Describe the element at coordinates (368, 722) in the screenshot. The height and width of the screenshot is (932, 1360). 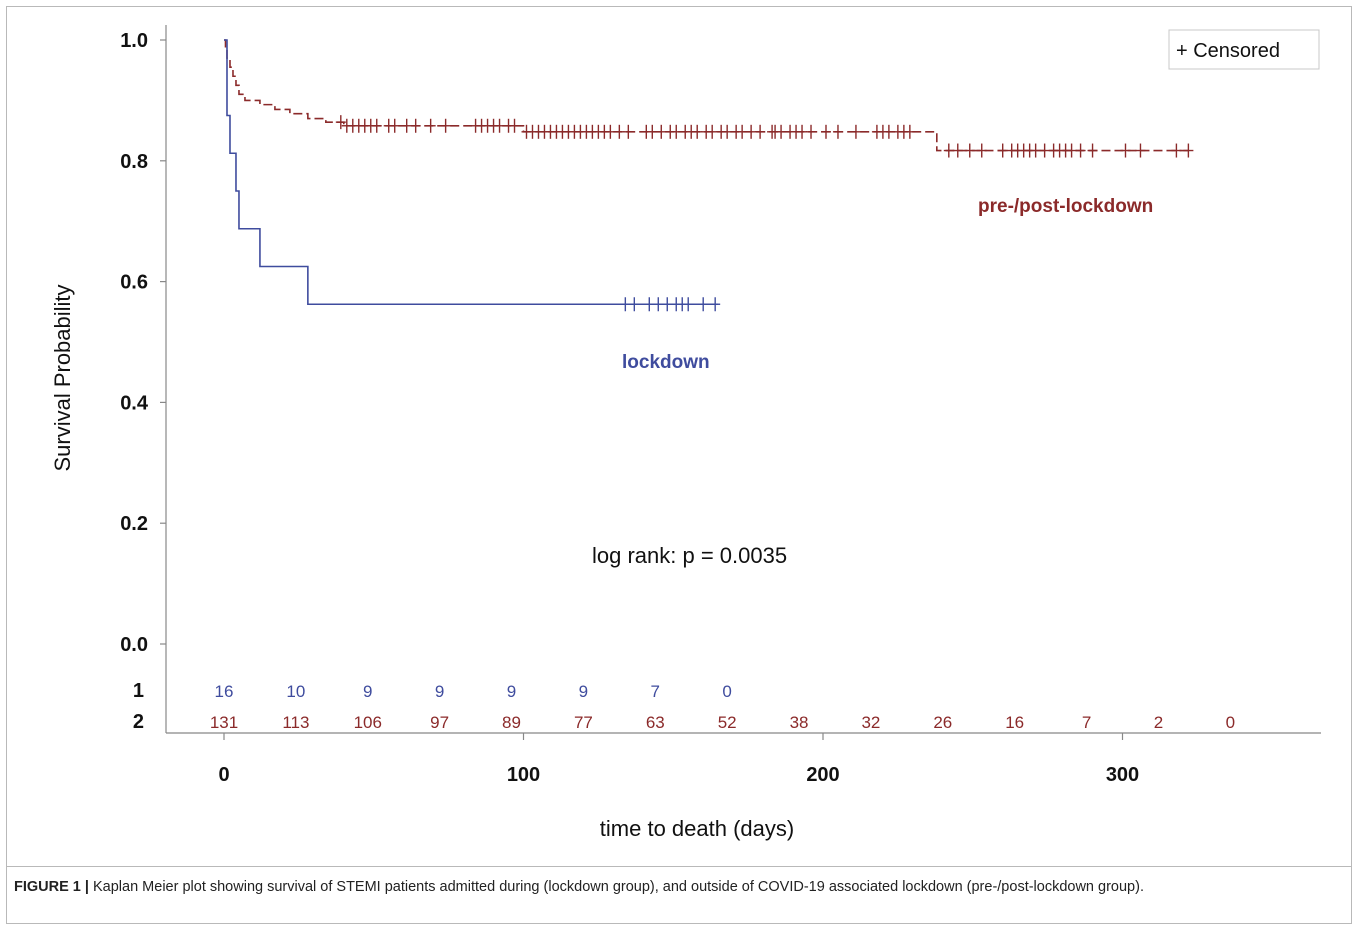
I see `risk-table-count: 106` at that location.